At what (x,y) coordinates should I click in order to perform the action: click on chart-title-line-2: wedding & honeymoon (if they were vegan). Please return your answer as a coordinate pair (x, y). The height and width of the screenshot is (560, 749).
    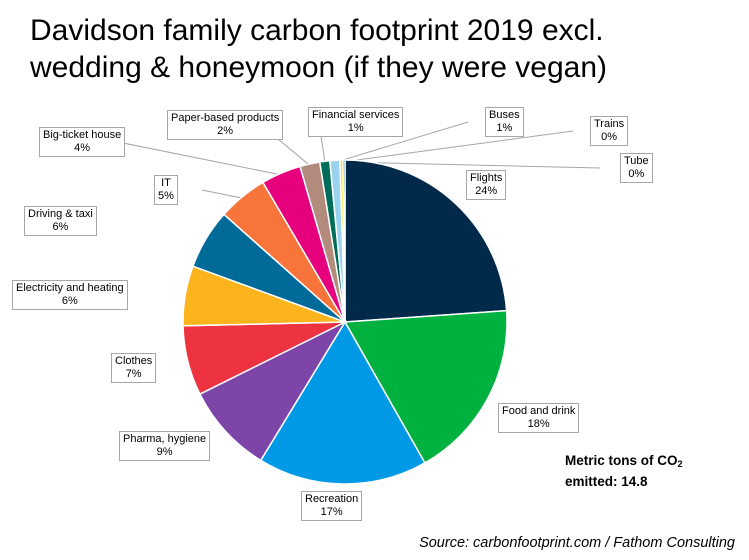
    Looking at the image, I should click on (319, 67).